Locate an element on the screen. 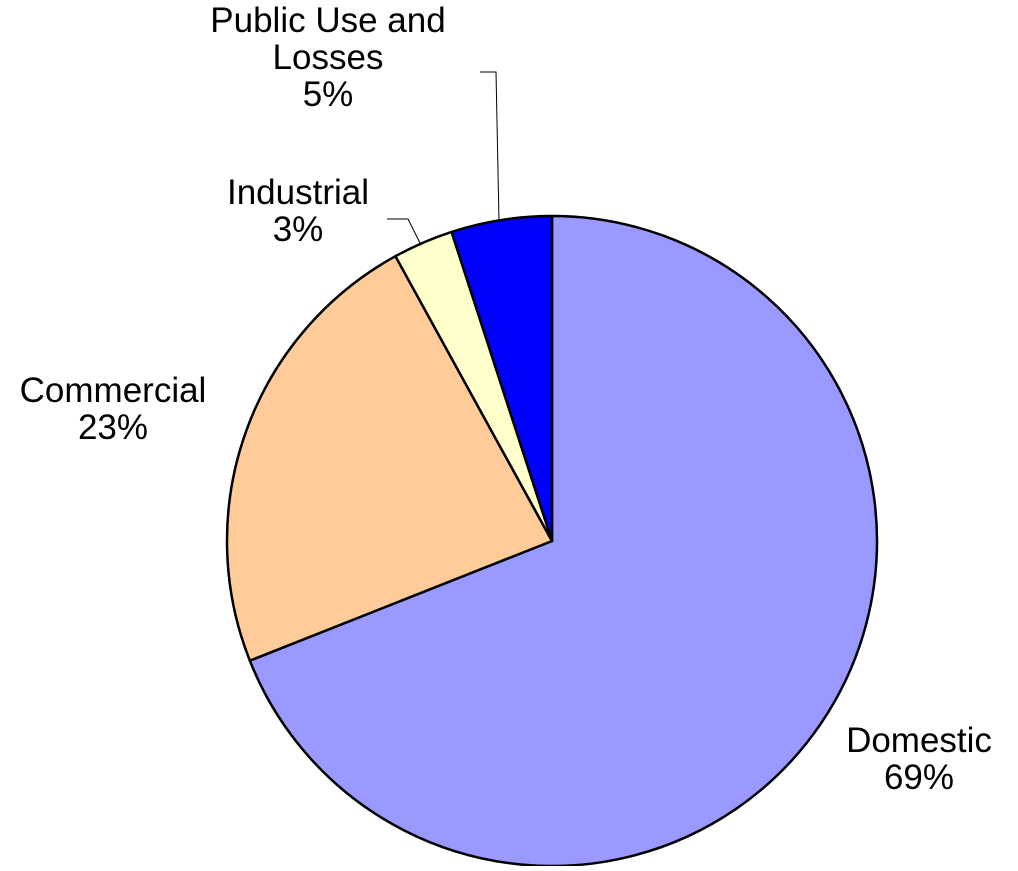 This screenshot has height=871, width=1018. data-label-domestic: Domestic 69% is located at coordinates (919, 759).